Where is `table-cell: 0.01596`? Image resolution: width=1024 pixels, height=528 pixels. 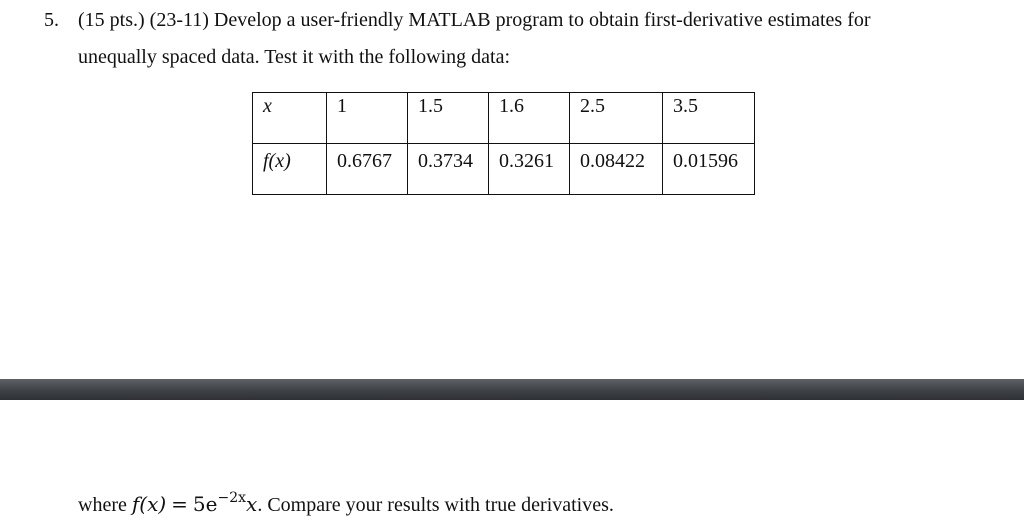 table-cell: 0.01596 is located at coordinates (708, 169).